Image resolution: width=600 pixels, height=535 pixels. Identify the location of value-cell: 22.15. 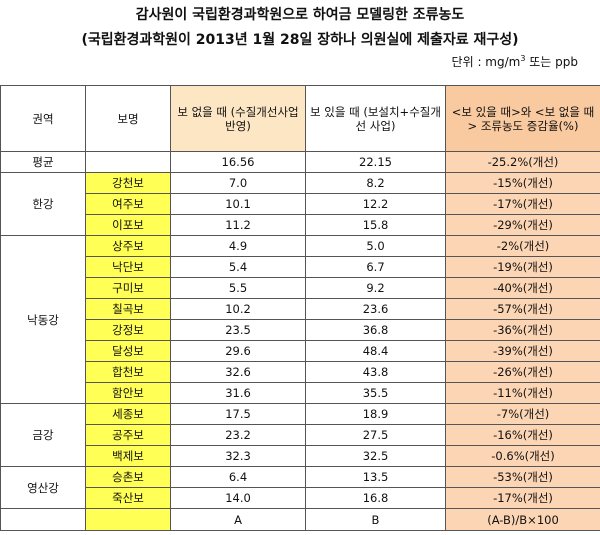
(375, 162).